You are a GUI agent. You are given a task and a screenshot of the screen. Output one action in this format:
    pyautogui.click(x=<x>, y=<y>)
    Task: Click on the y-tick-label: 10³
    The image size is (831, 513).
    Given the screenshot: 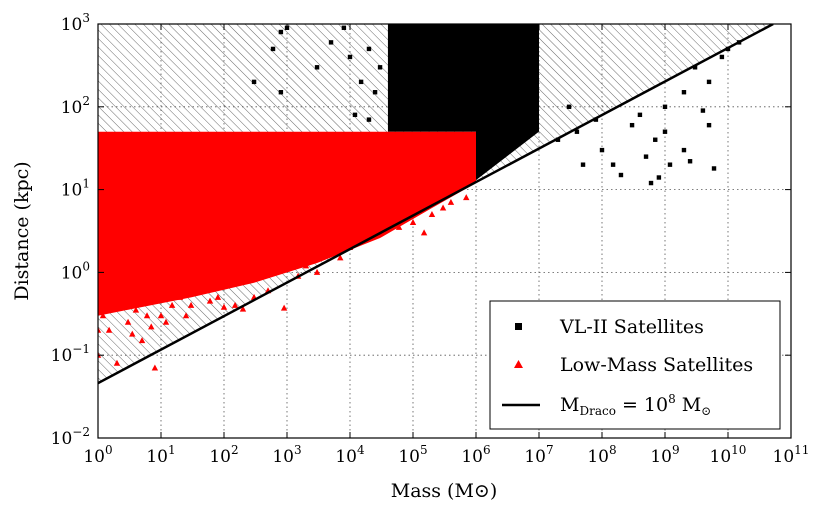 What is the action you would take?
    pyautogui.click(x=75, y=23)
    